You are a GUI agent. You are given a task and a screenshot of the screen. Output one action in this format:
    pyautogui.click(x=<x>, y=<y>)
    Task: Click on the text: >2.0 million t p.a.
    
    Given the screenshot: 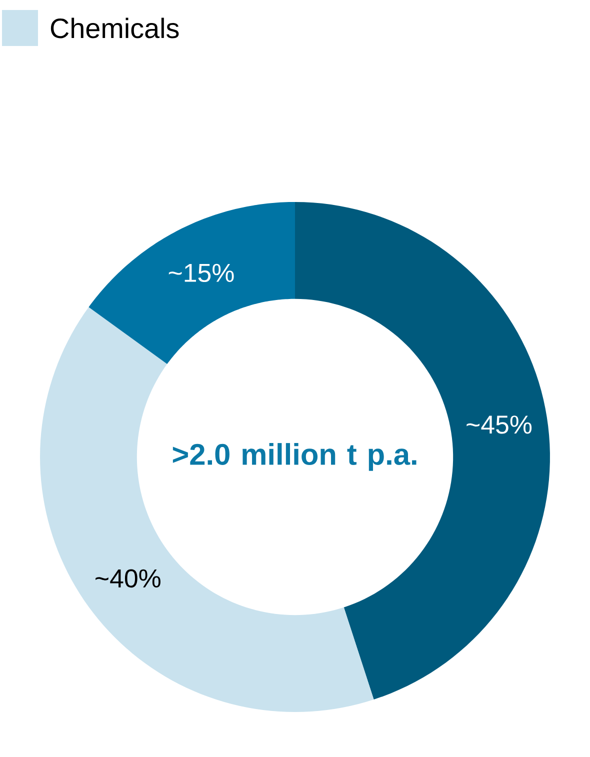 What is the action you would take?
    pyautogui.click(x=294, y=457)
    